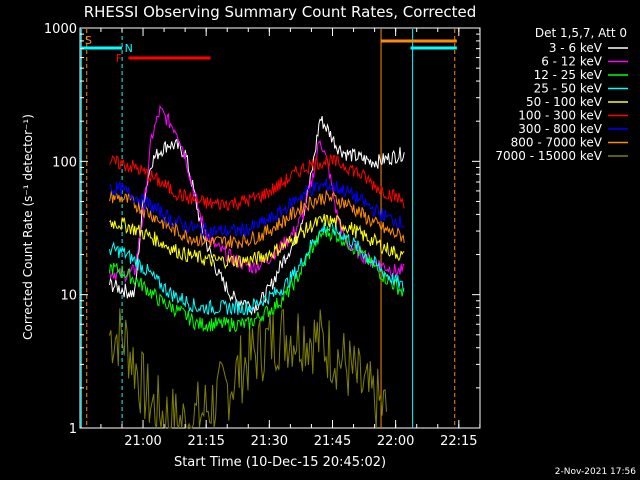  What do you see at coordinates (395, 441) in the screenshot?
I see `x-tick-label: 22:00` at bounding box center [395, 441].